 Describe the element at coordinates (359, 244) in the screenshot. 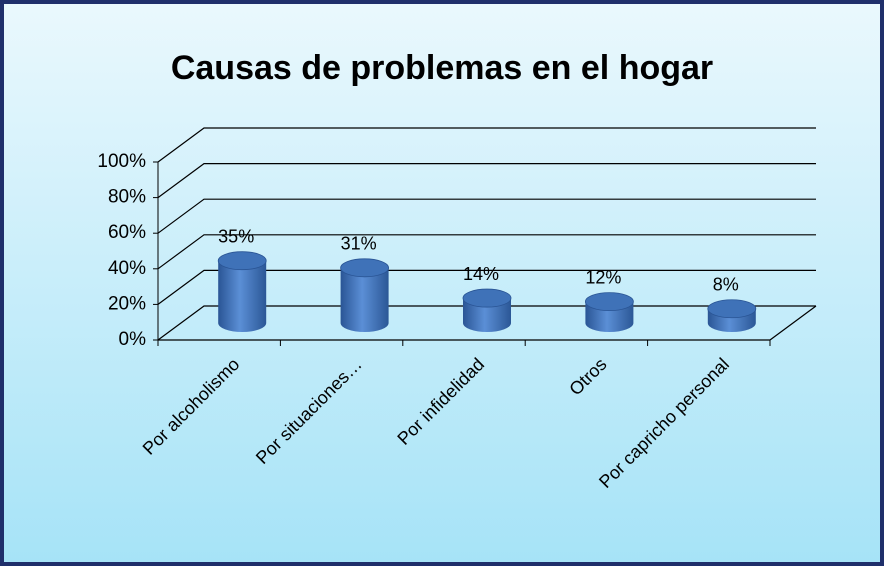

I see `value-label: 31%` at that location.